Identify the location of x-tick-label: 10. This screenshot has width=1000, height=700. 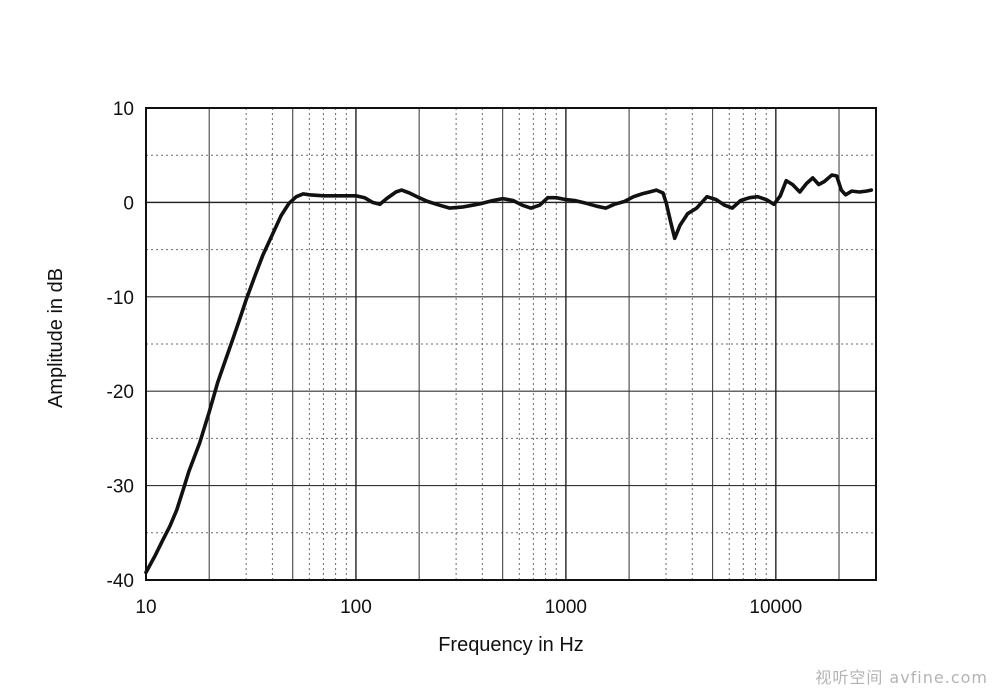
(145, 607).